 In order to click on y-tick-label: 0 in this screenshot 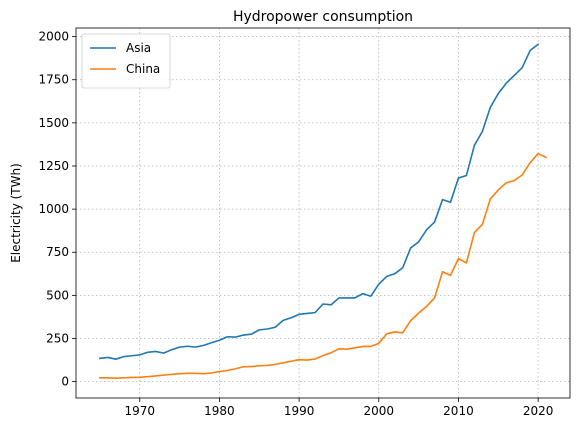, I will do `click(65, 382)`.